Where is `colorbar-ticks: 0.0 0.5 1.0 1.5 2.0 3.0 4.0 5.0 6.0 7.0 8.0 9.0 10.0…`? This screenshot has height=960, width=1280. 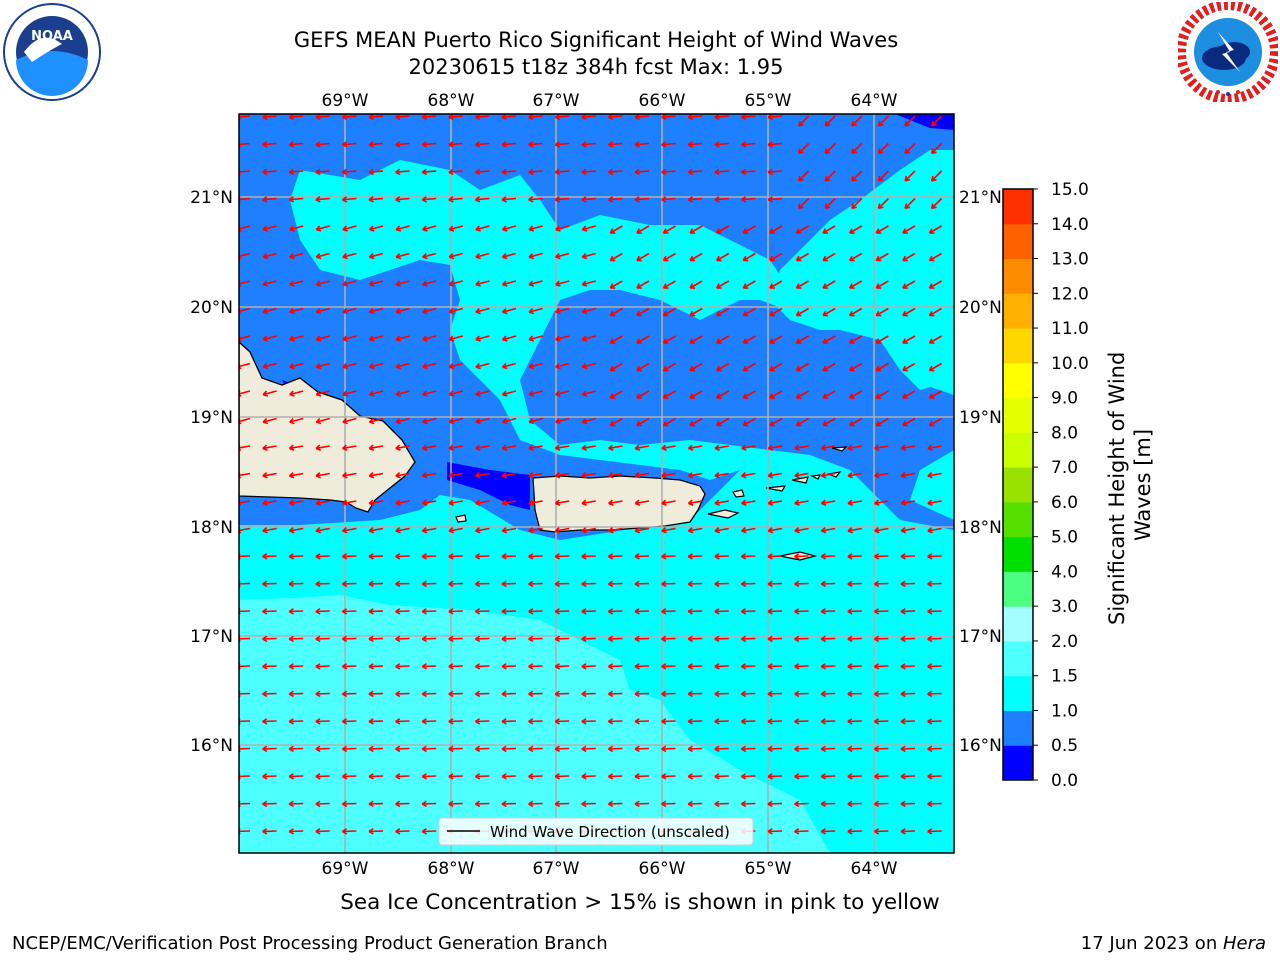 colorbar-ticks: 0.0 0.5 1.0 1.5 2.0 3.0 4.0 5.0 6.0 7.0 8.0 9.0 10.0… is located at coordinates (1061, 485).